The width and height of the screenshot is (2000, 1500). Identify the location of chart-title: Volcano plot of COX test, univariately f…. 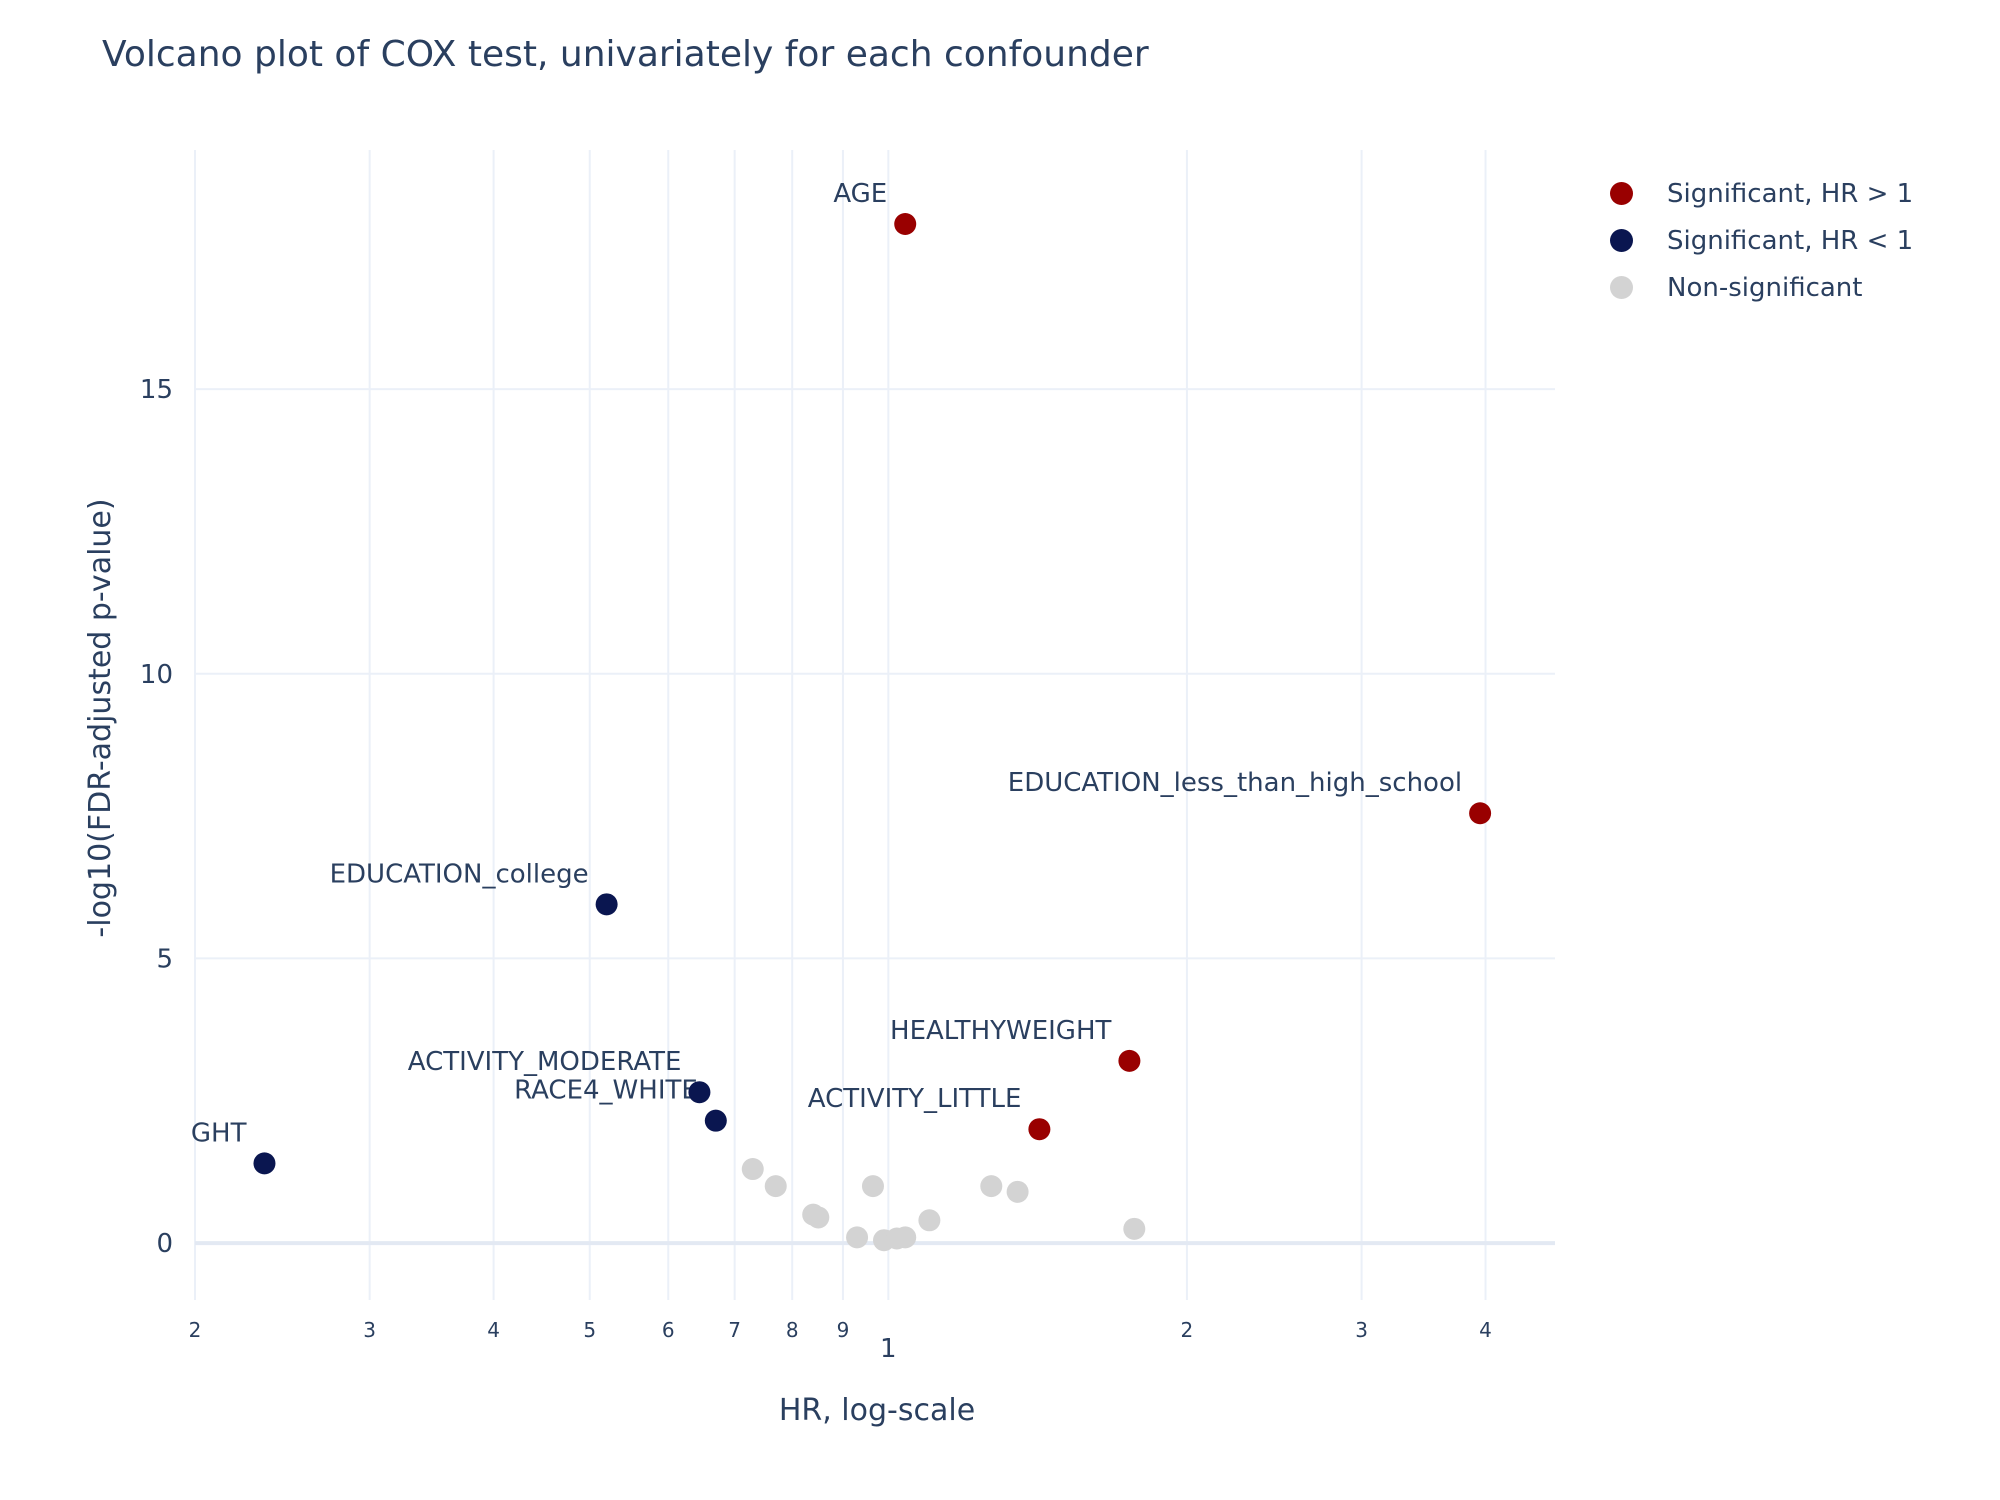
(625, 54).